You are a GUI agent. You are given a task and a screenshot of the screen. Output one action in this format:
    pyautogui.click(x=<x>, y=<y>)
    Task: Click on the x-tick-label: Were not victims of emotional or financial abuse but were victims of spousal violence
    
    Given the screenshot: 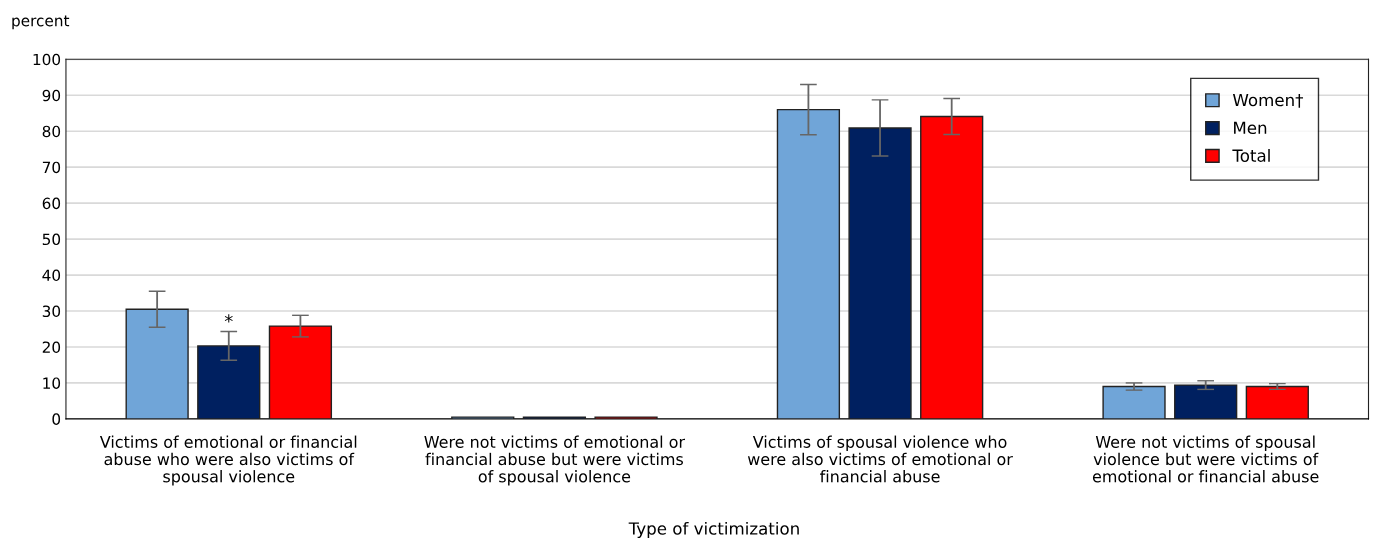 What is the action you would take?
    pyautogui.click(x=555, y=460)
    